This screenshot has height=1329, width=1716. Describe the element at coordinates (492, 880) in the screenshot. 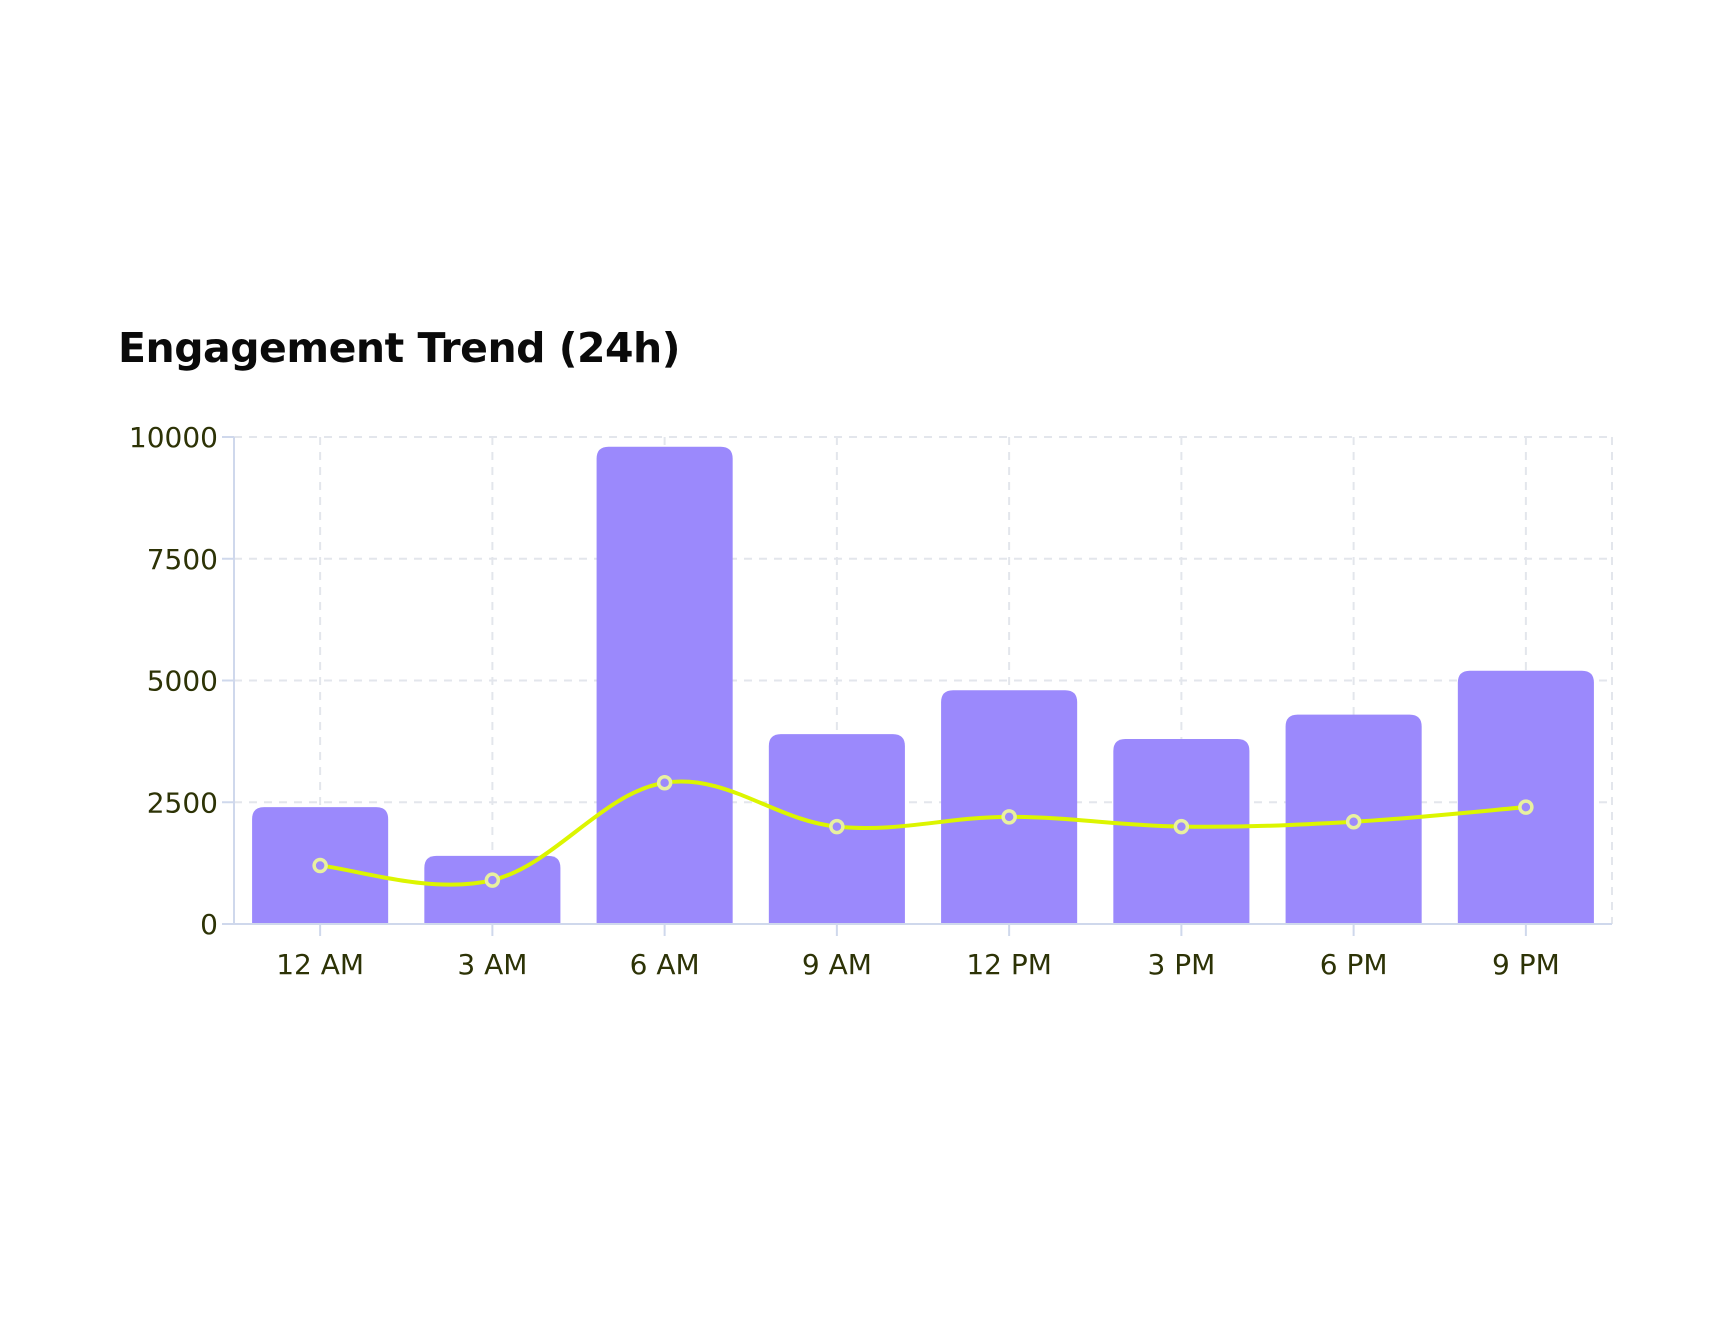

I see `line-point-3-am` at that location.